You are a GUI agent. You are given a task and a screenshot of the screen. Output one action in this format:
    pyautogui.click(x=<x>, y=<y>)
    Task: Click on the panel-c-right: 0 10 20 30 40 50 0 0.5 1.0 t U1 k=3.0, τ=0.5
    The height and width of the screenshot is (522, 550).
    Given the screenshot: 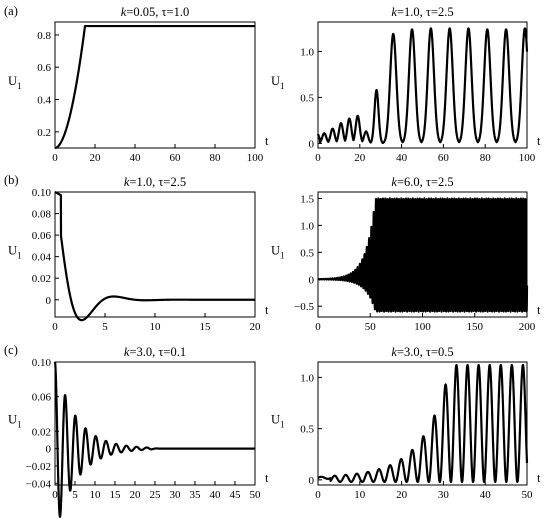 What is the action you would take?
    pyautogui.click(x=406, y=423)
    